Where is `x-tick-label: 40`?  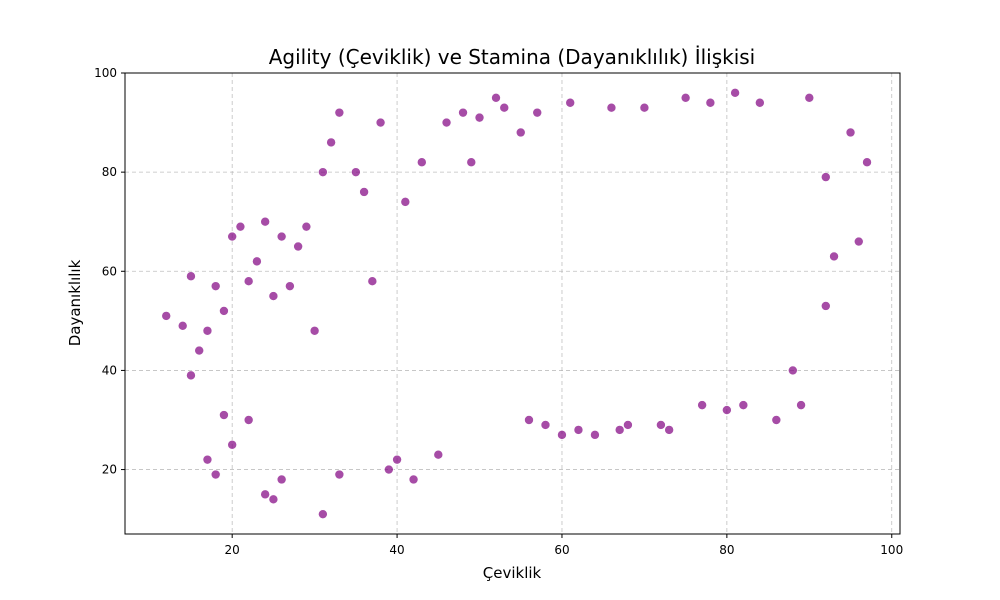
x-tick-label: 40 is located at coordinates (396, 550).